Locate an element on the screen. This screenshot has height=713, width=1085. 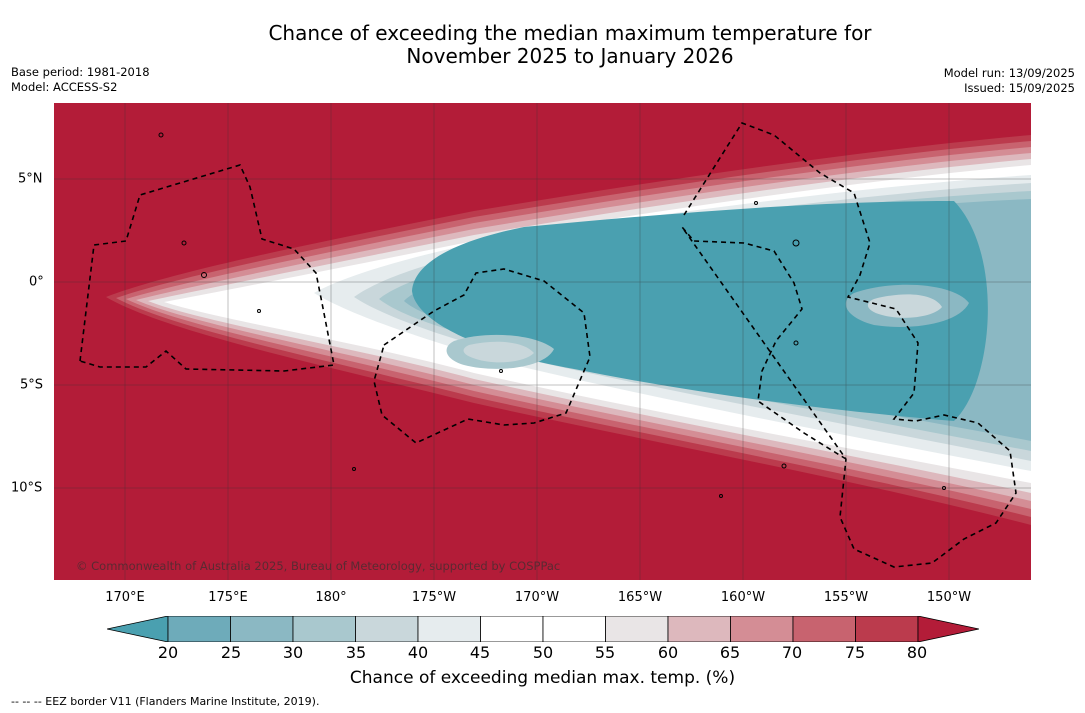
eez-tuvalu is located at coordinates (207, 268).